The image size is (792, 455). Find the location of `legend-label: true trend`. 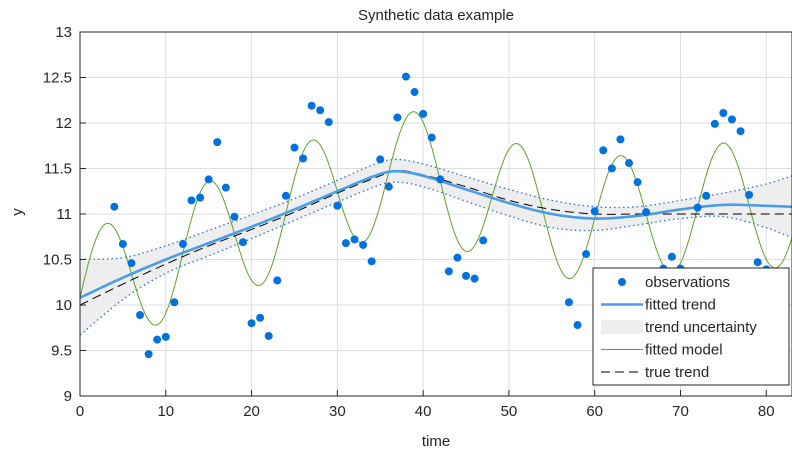

legend-label: true trend is located at coordinates (677, 372).